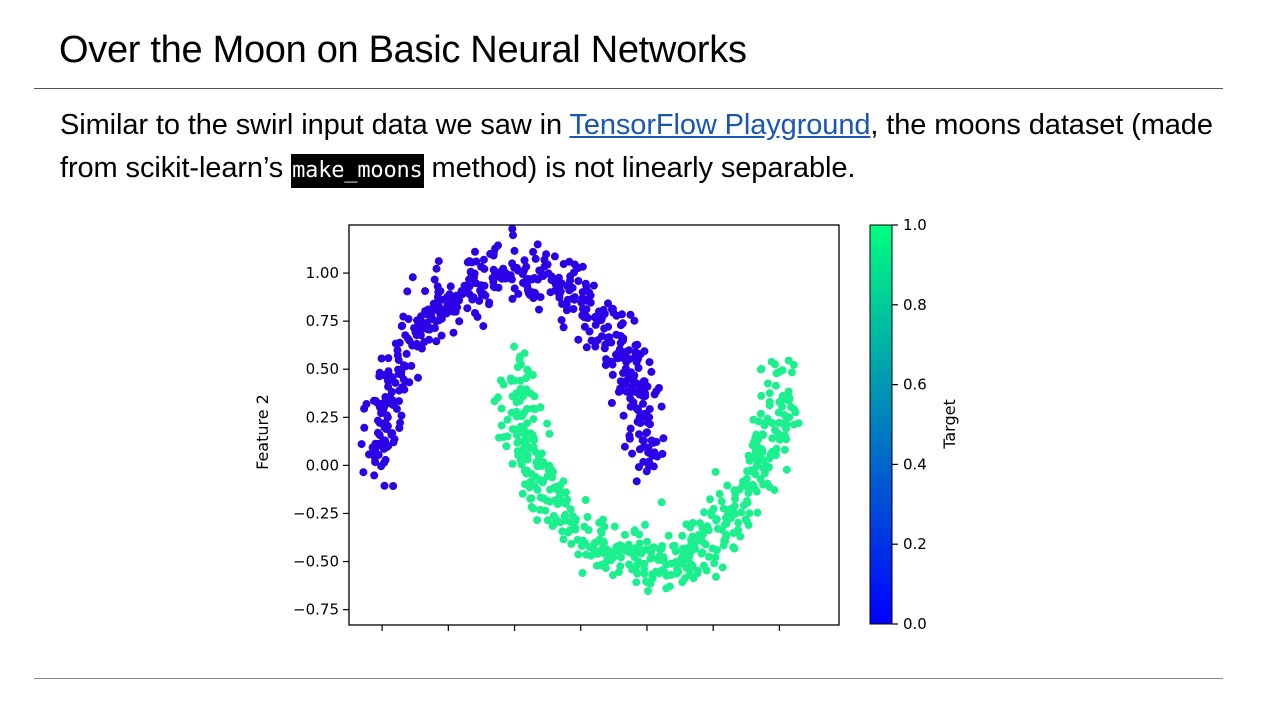  What do you see at coordinates (720, 125) in the screenshot?
I see `tensorflow-playground-link: TensorFlow Playground` at bounding box center [720, 125].